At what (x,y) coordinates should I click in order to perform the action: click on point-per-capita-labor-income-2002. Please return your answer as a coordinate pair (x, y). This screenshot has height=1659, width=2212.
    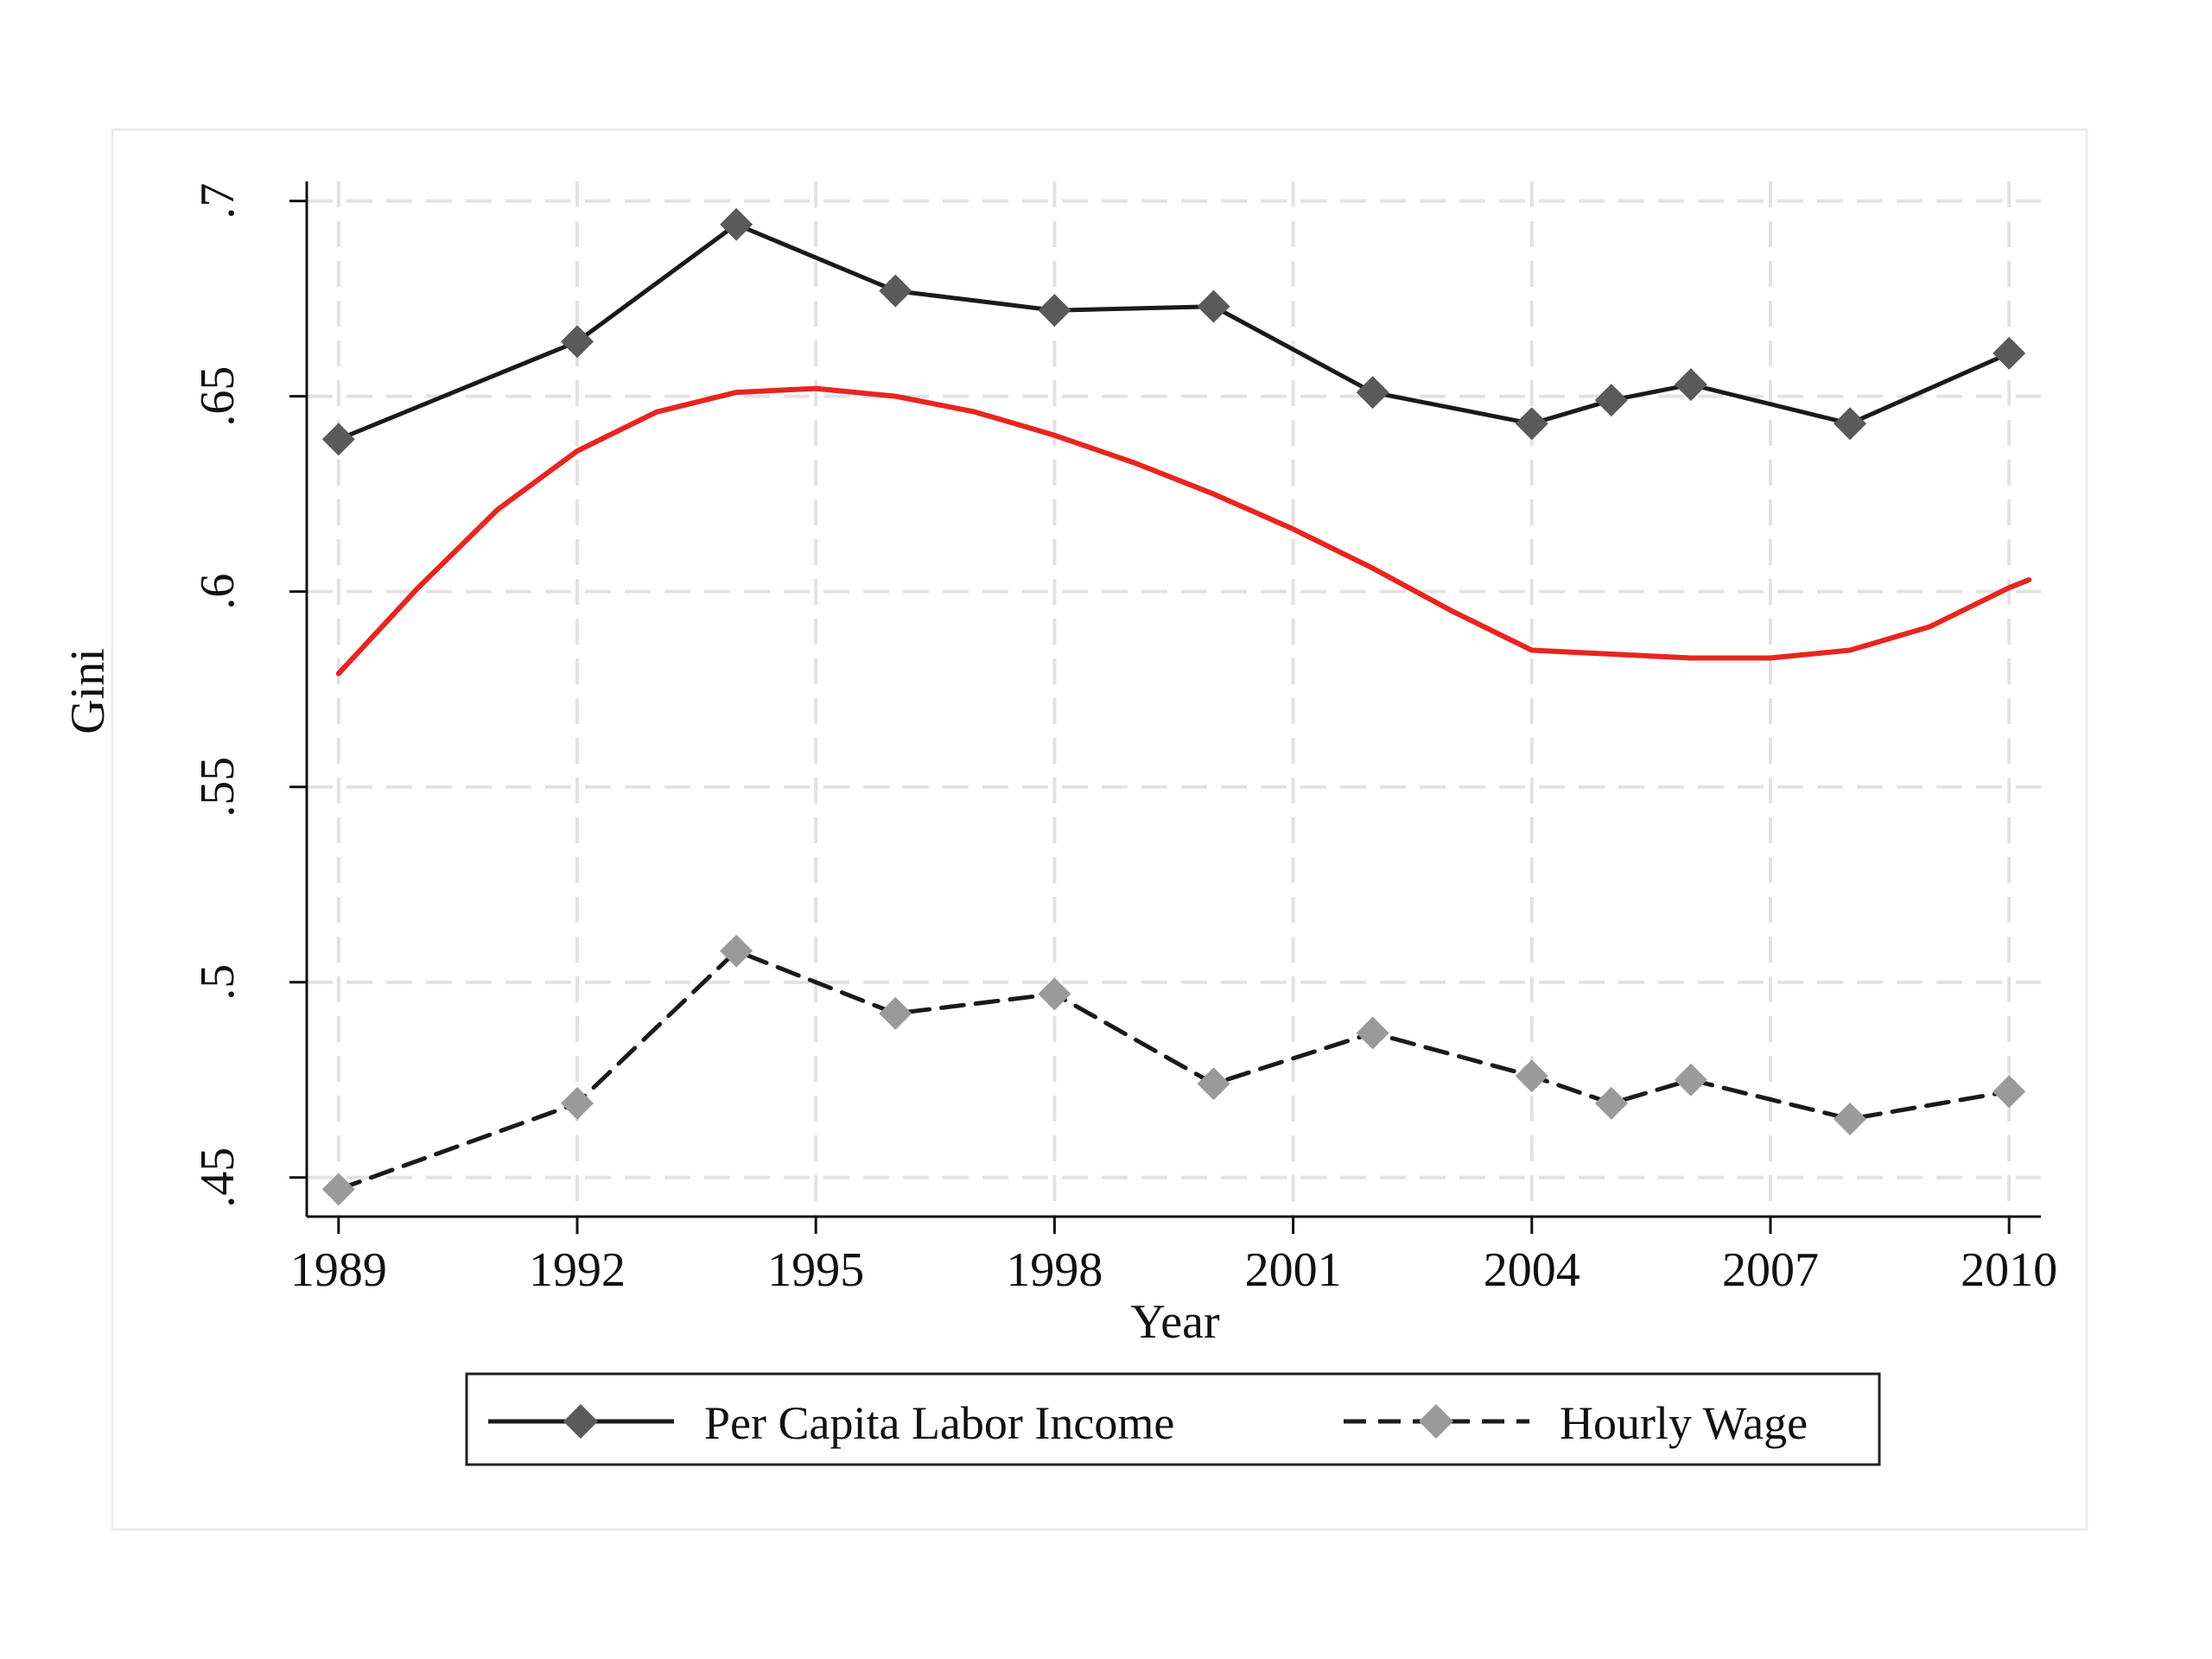
    Looking at the image, I should click on (1372, 393).